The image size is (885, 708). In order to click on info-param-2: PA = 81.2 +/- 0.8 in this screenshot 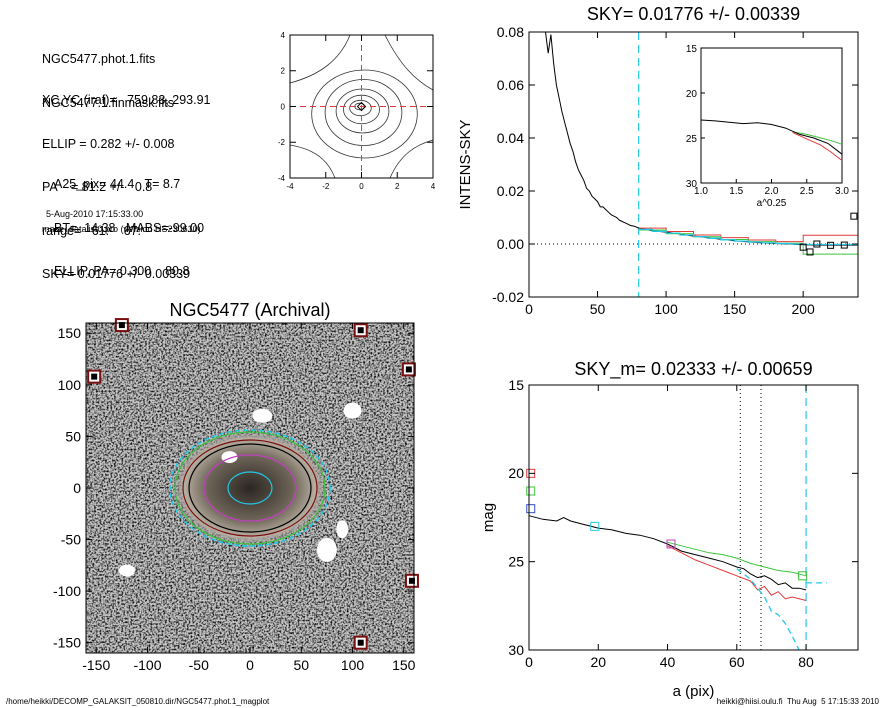, I will do `click(97, 187)`.